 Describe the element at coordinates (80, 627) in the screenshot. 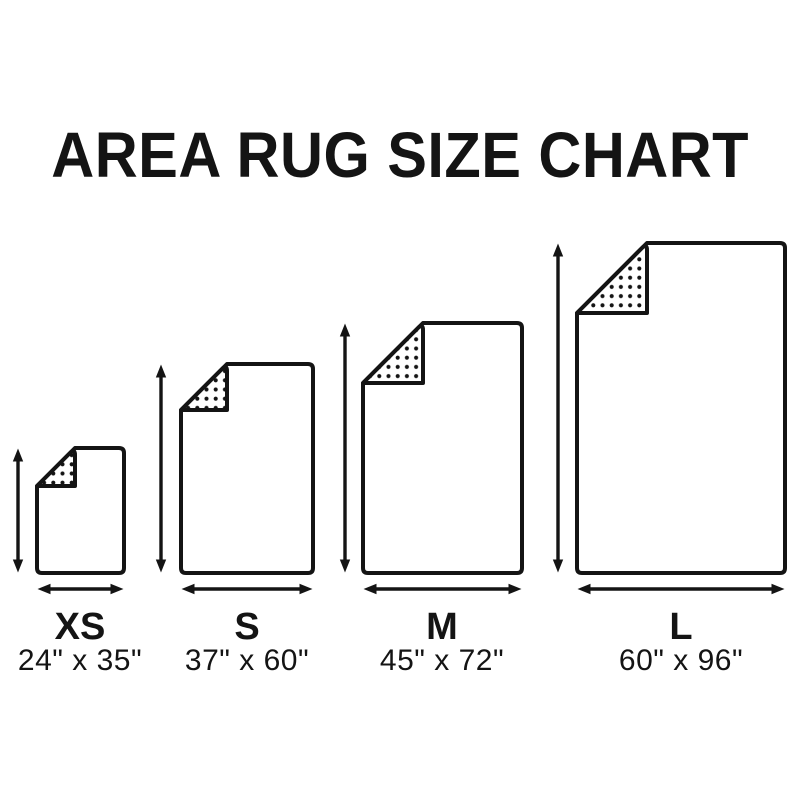

I see `size-label: XS` at that location.